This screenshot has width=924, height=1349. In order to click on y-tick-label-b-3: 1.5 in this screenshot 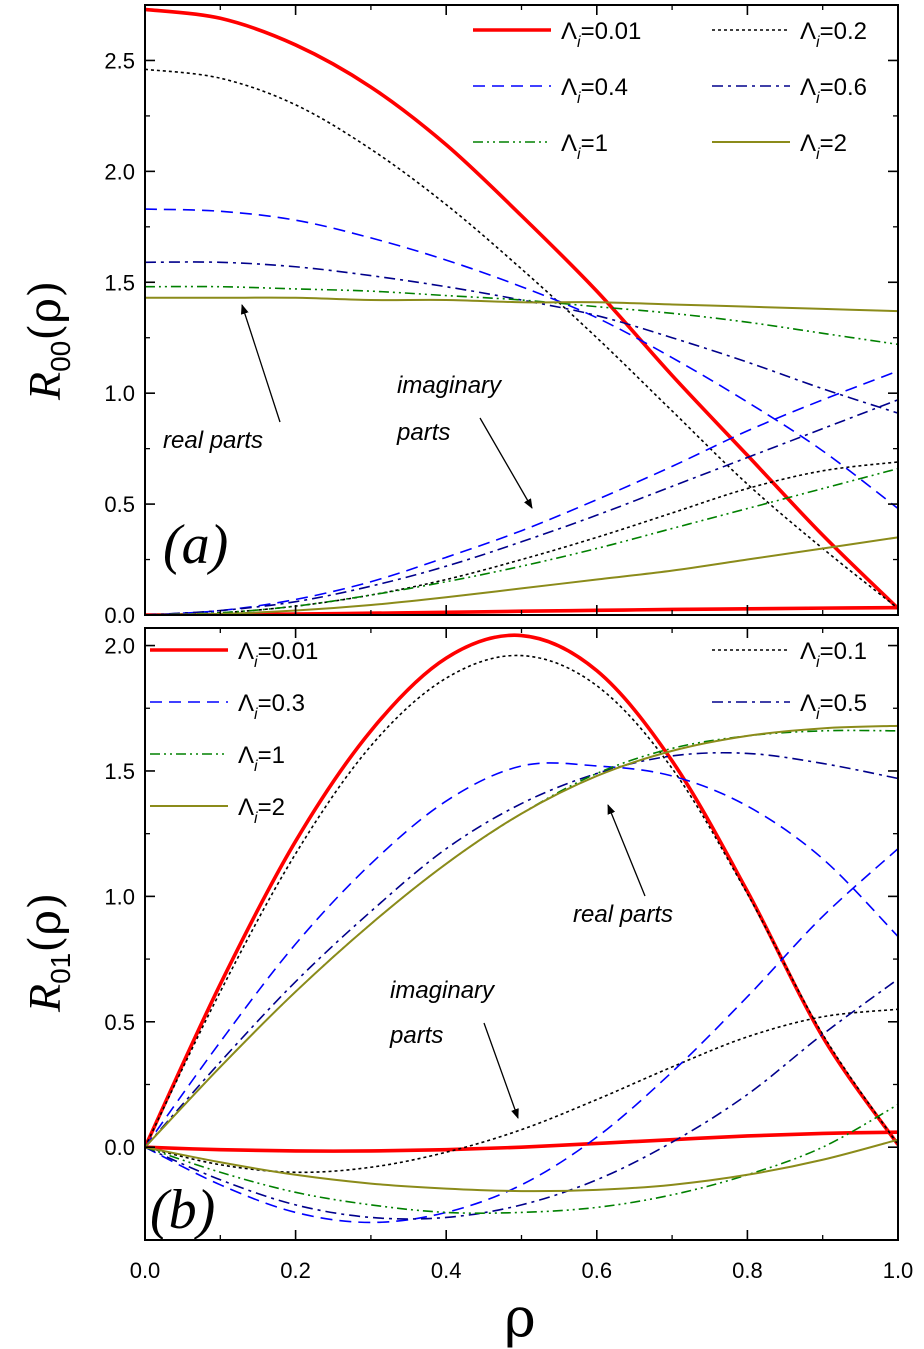, I will do `click(119, 771)`.